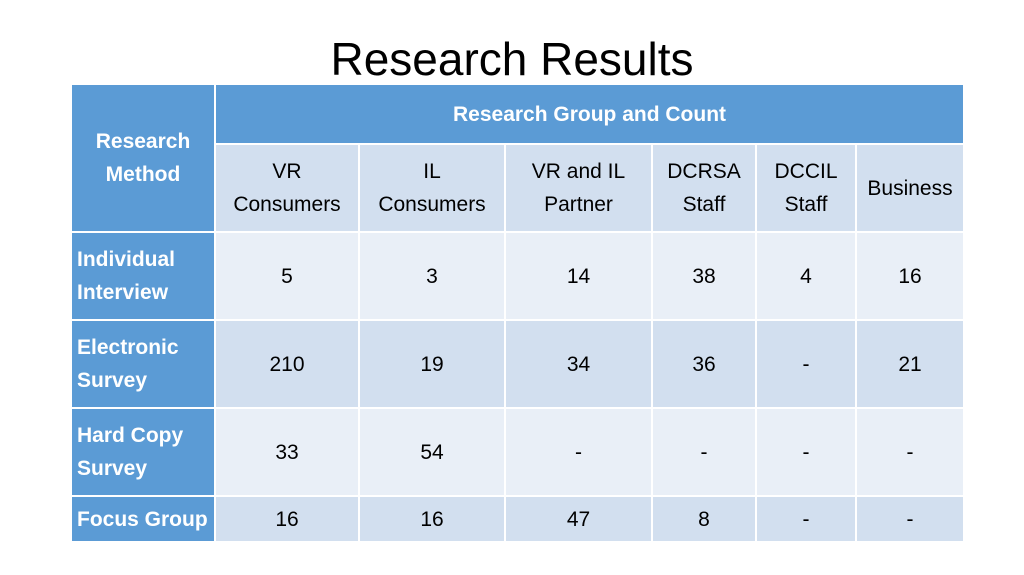 The width and height of the screenshot is (1024, 575). What do you see at coordinates (806, 171) in the screenshot?
I see `column-header-line: DCCIL` at bounding box center [806, 171].